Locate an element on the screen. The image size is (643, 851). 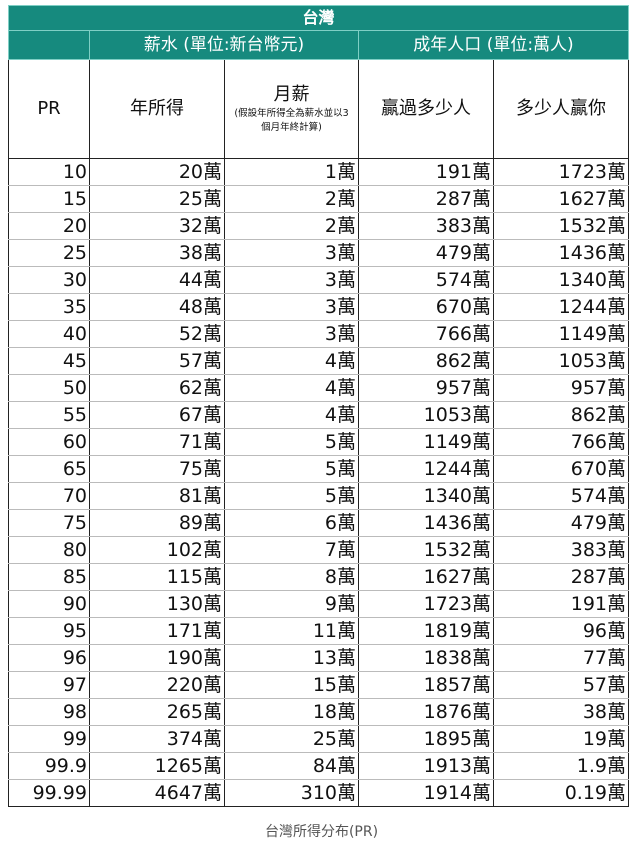
cell-monthly: 6萬 is located at coordinates (291, 523).